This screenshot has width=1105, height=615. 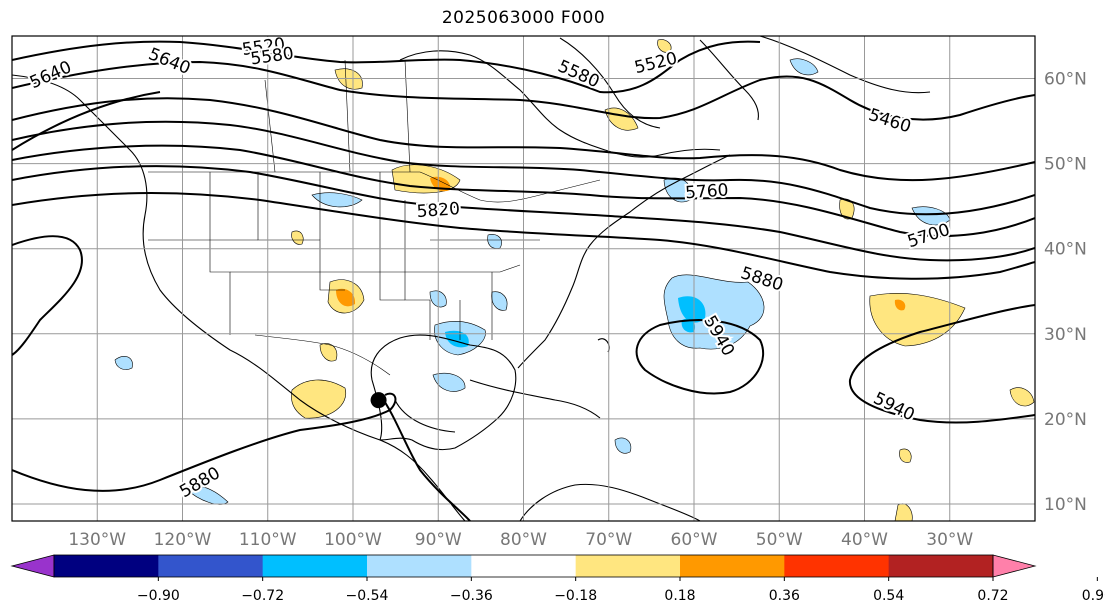 I want to click on contour-label: 5760, so click(x=707, y=191).